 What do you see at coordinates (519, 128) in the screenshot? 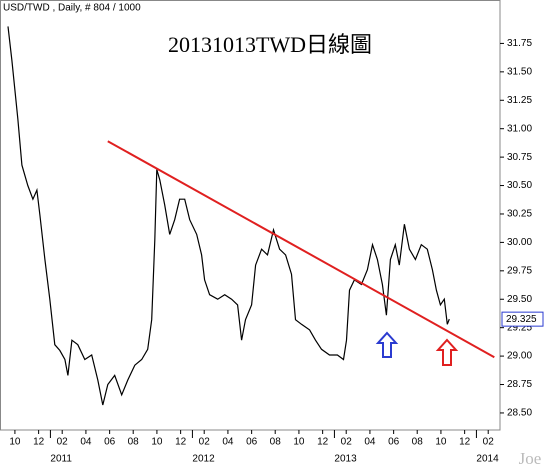
I see `y-tick-label: 31.00` at bounding box center [519, 128].